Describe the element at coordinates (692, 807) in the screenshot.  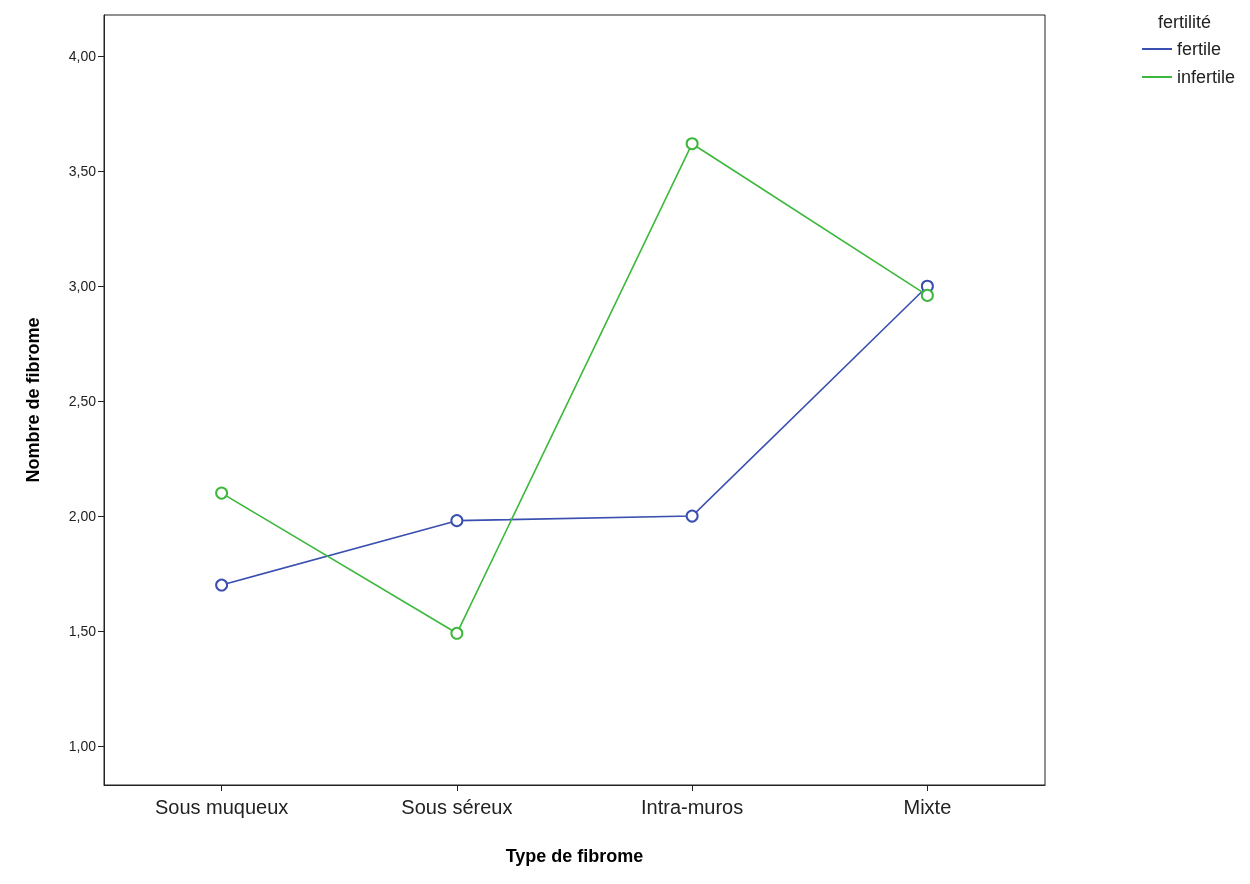
I see `x-tick-label: Intra-muros` at that location.